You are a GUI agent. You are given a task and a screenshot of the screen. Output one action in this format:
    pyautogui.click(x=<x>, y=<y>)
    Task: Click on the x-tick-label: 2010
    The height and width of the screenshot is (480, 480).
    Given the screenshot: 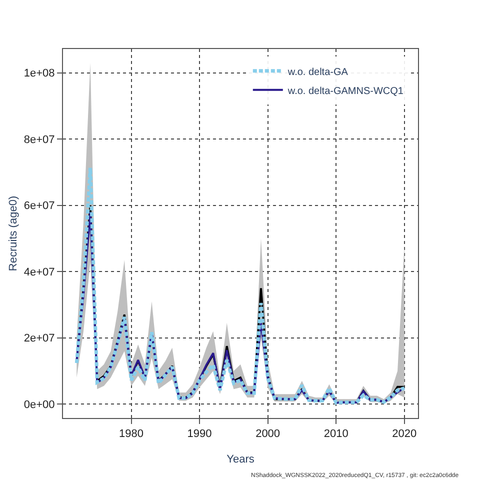 What is the action you would take?
    pyautogui.click(x=336, y=434)
    